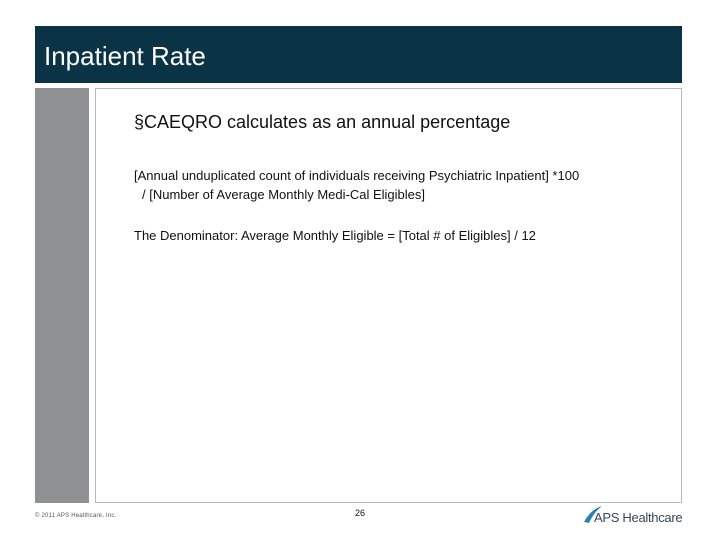 The image size is (720, 540). I want to click on footer-copyright: © 2011 APS Healthcare, Inc., so click(76, 516).